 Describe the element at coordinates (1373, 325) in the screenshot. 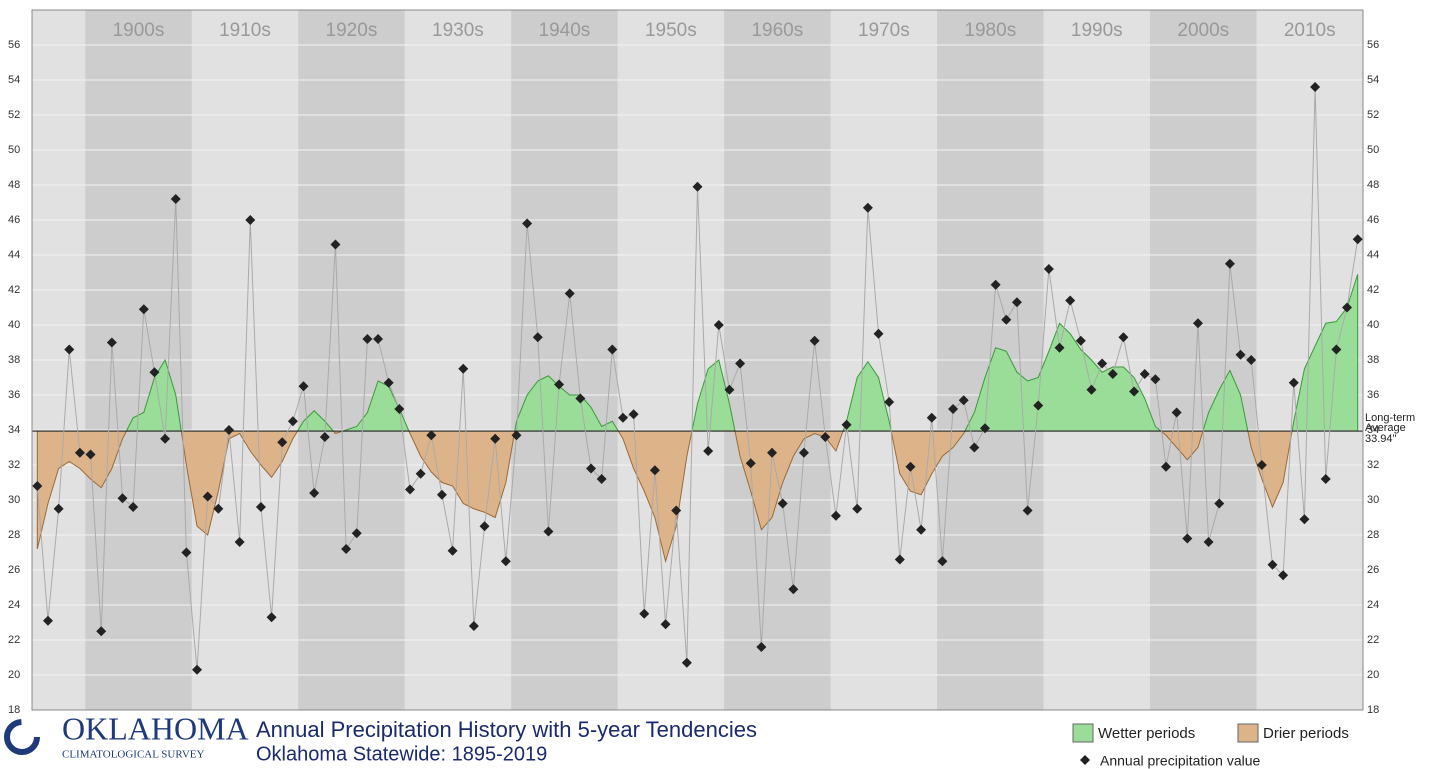

I see `y-tick-label-right: 40` at that location.